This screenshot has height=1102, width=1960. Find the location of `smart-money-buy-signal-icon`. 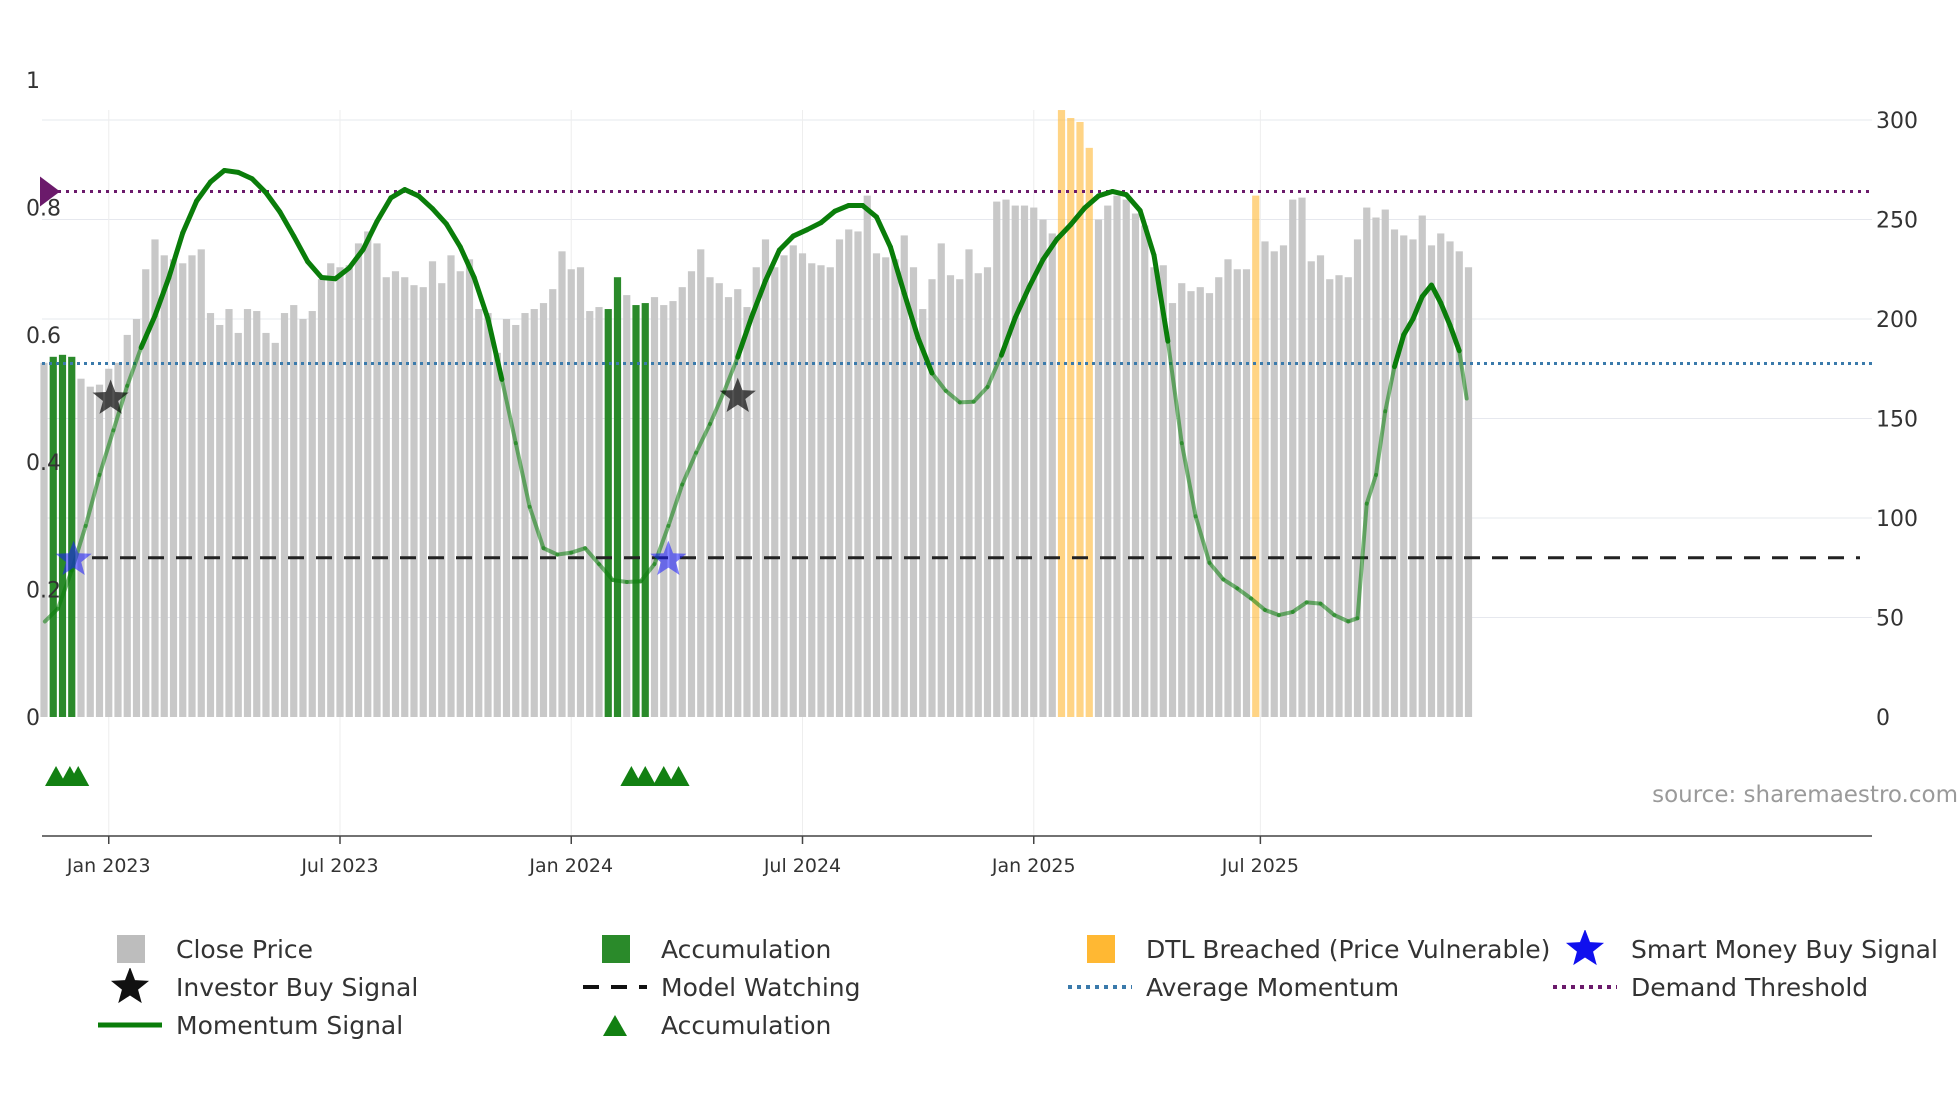

smart-money-buy-signal-icon is located at coordinates (73, 558).